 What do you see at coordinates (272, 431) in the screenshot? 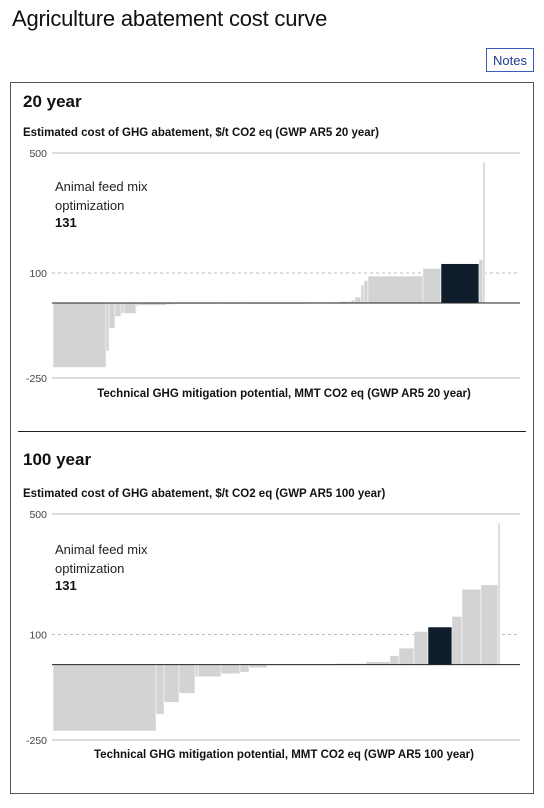
I see `section-divider` at bounding box center [272, 431].